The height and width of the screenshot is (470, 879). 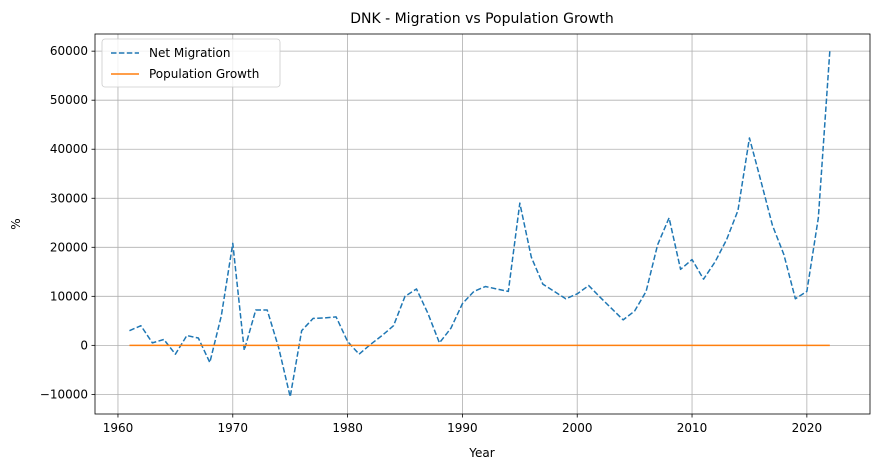 What do you see at coordinates (69, 198) in the screenshot?
I see `y-tick-label: 30000` at bounding box center [69, 198].